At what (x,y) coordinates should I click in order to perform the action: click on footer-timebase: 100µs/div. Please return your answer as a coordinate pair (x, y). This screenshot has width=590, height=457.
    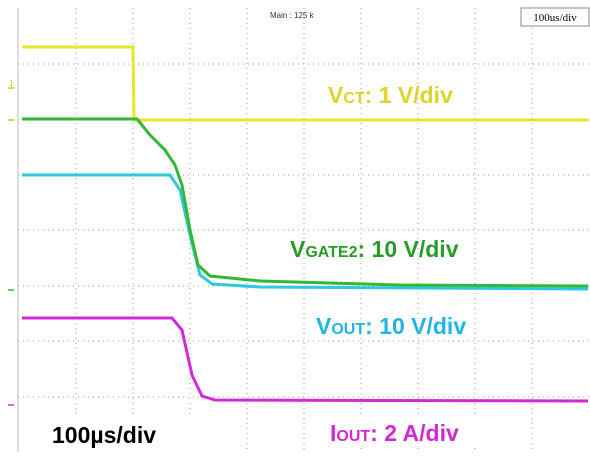
    Looking at the image, I should click on (104, 435).